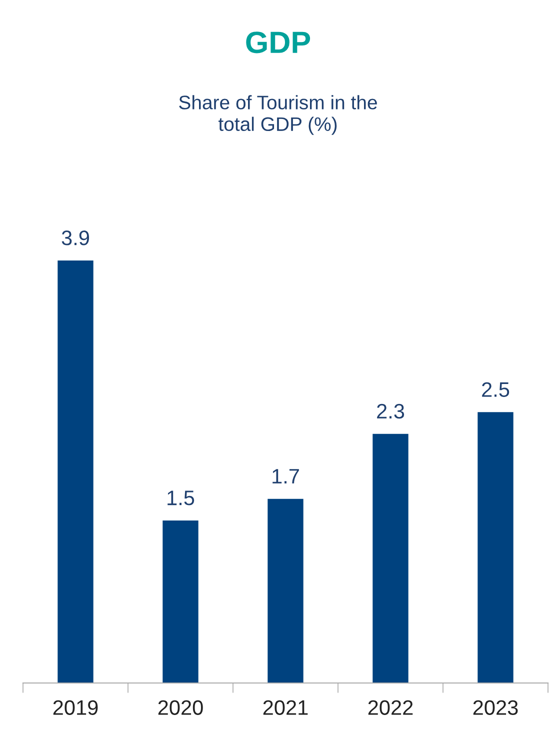 This screenshot has width=556, height=748. Describe the element at coordinates (75, 238) in the screenshot. I see `data-label: 3.9` at that location.